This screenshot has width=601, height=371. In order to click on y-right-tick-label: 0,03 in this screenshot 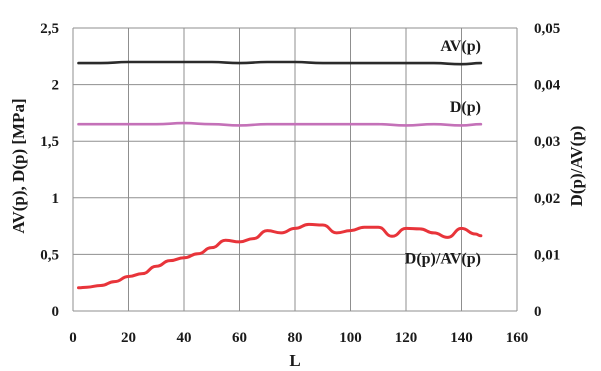, I will do `click(547, 142)`.